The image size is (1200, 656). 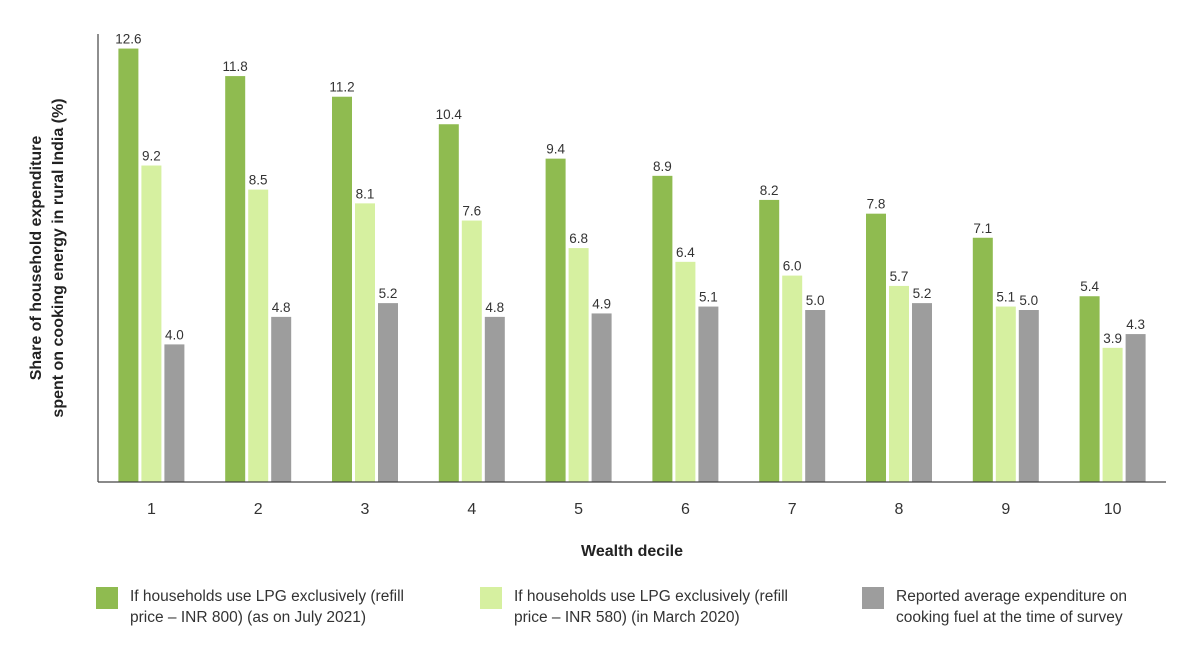 I want to click on value-label-lpg-800-decile-4: 10.4, so click(x=449, y=114).